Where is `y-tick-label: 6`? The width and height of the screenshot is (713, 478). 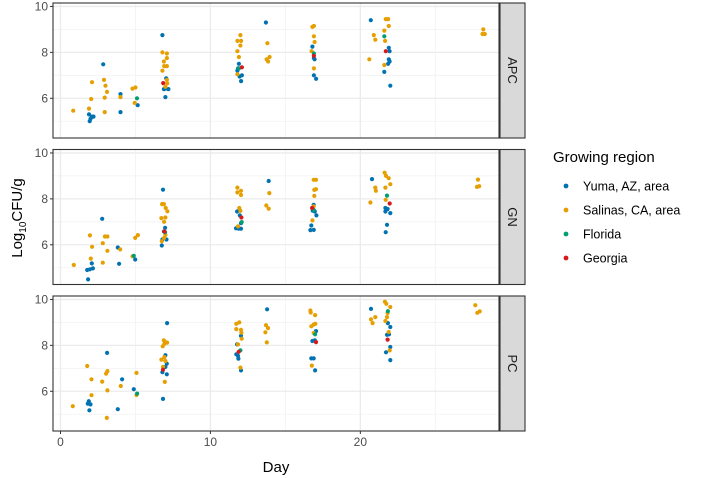 y-tick-label: 6 is located at coordinates (44, 245).